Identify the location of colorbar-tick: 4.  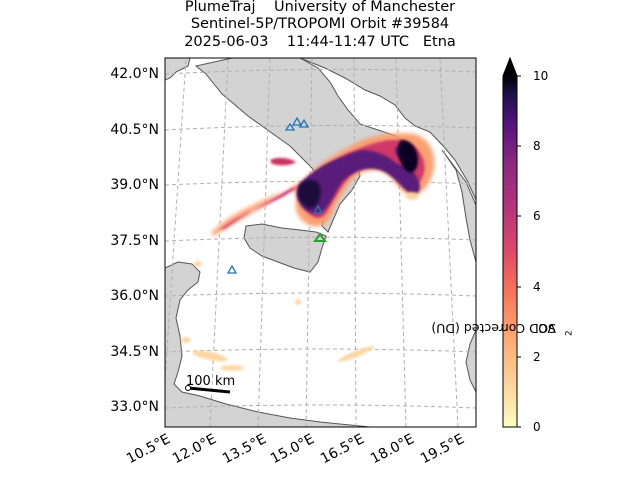
(537, 287).